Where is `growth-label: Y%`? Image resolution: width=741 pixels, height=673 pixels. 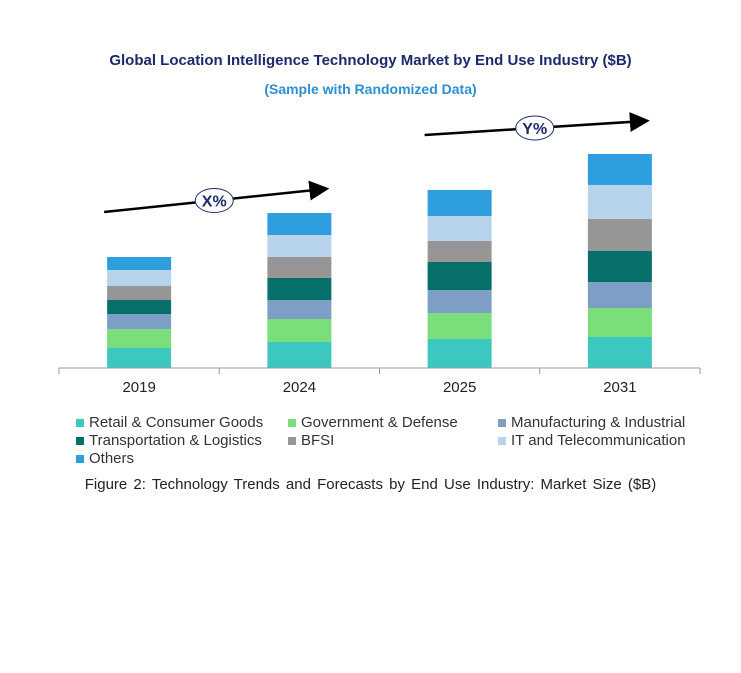 growth-label: Y% is located at coordinates (534, 129).